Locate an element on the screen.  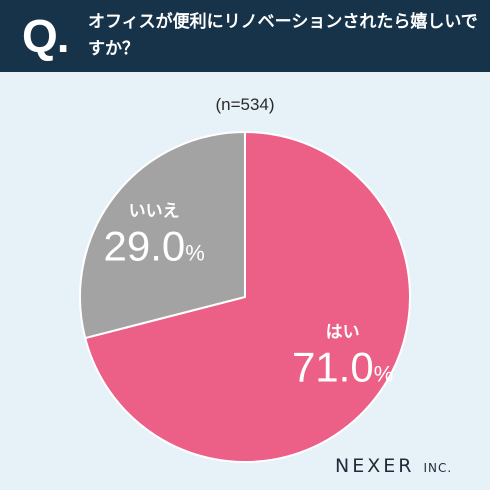
brand-logo: NEXER INC. is located at coordinates (393, 466).